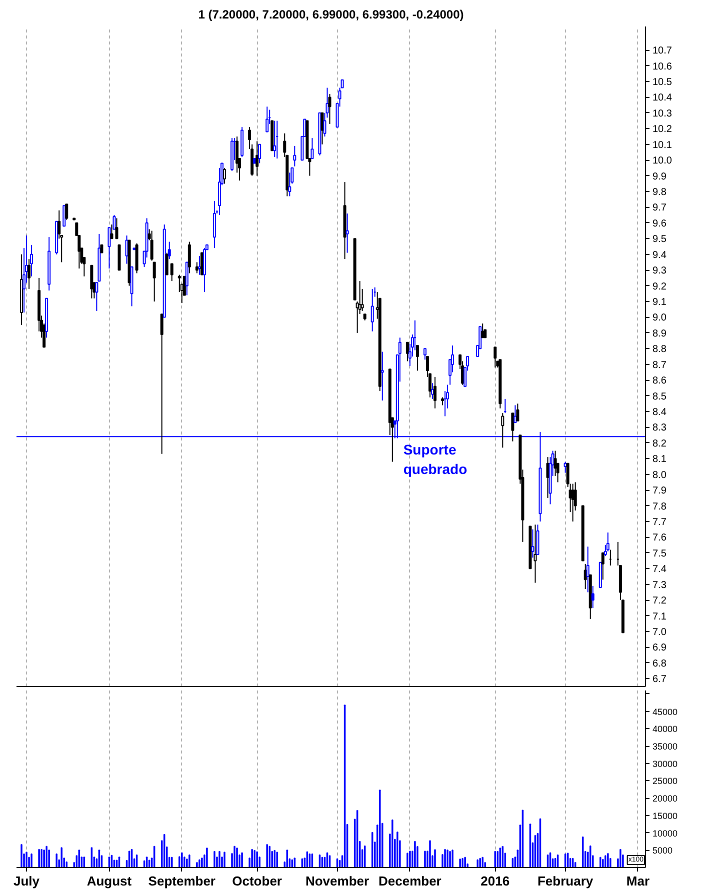 This screenshot has height=891, width=702. I want to click on y-tick-label: 9.3, so click(659, 271).